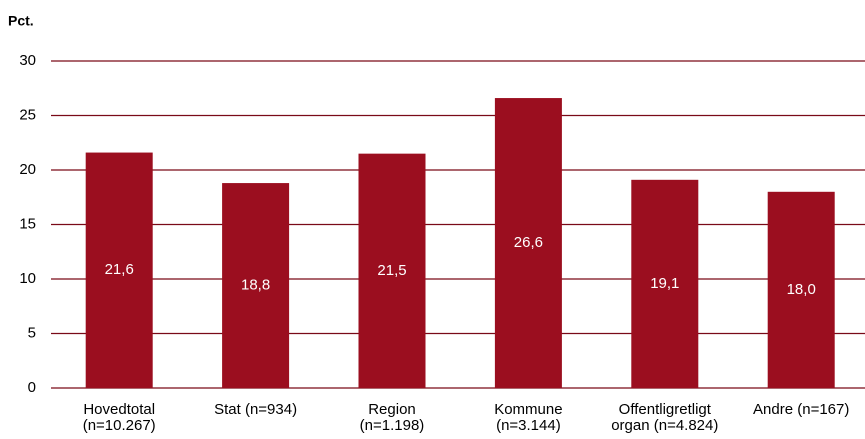 The width and height of the screenshot is (865, 439). Describe the element at coordinates (27, 114) in the screenshot. I see `y-tick-label: 25` at that location.